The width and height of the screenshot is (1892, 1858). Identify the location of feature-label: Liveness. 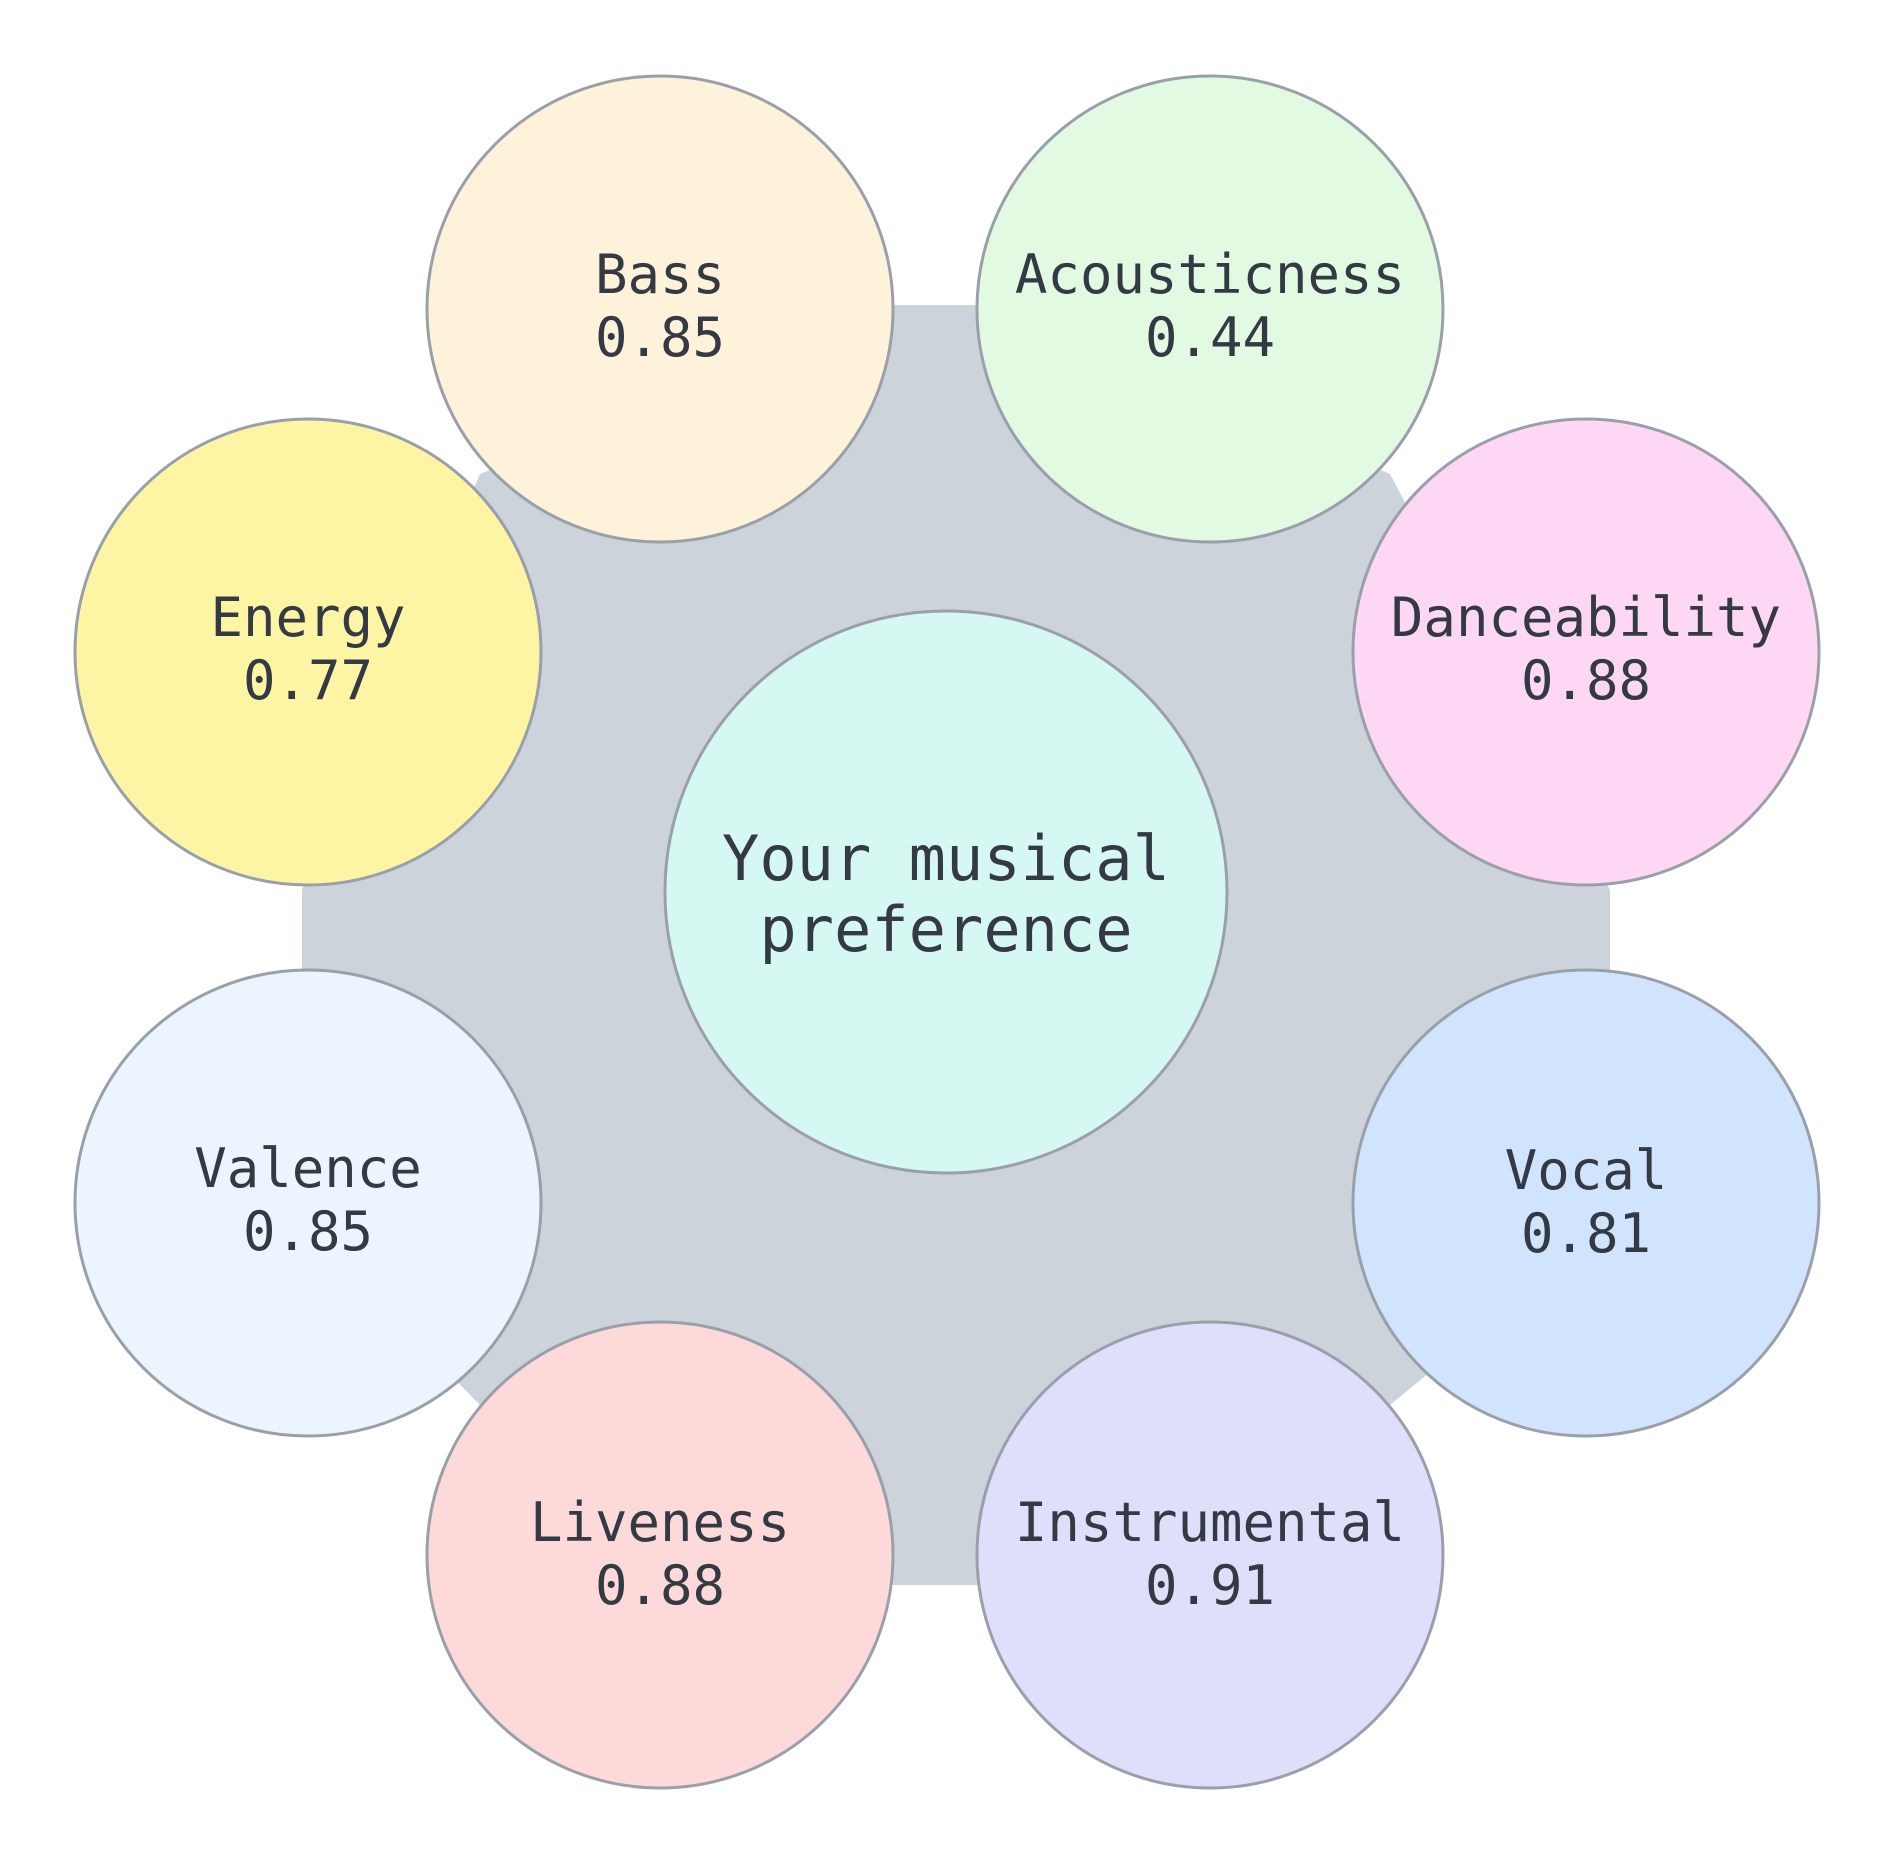
(660, 1522).